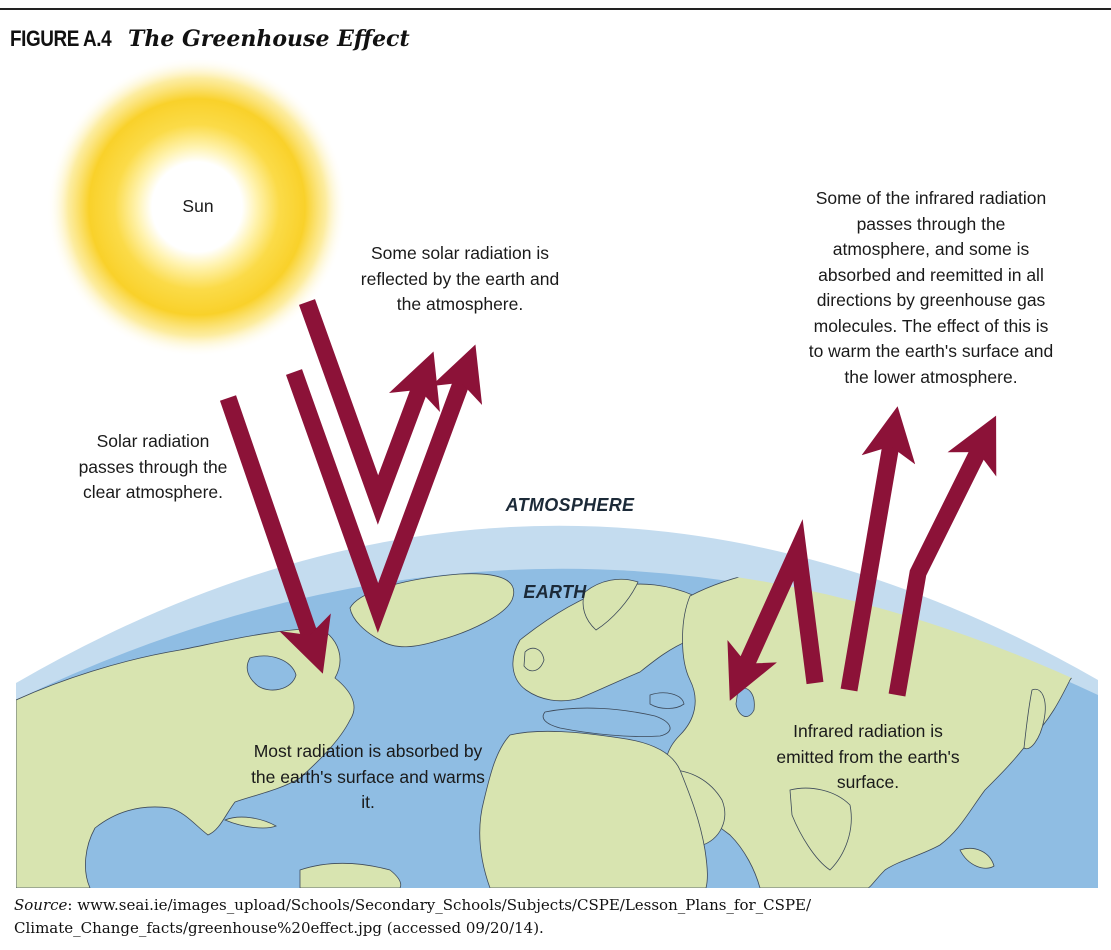 This screenshot has height=950, width=1111. What do you see at coordinates (775, 610) in the screenshot?
I see `infrared-arrow-back` at bounding box center [775, 610].